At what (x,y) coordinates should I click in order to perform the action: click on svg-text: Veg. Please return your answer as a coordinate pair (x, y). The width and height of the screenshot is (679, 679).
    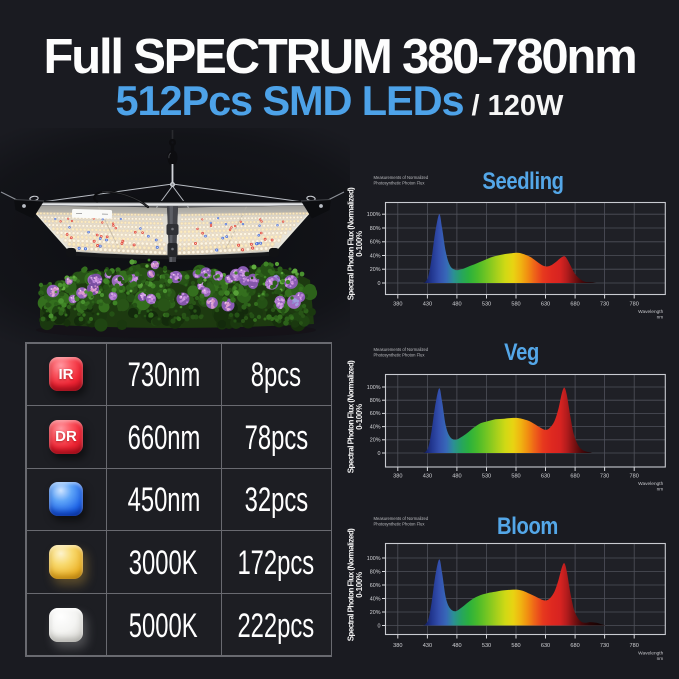
    Looking at the image, I should click on (521, 351).